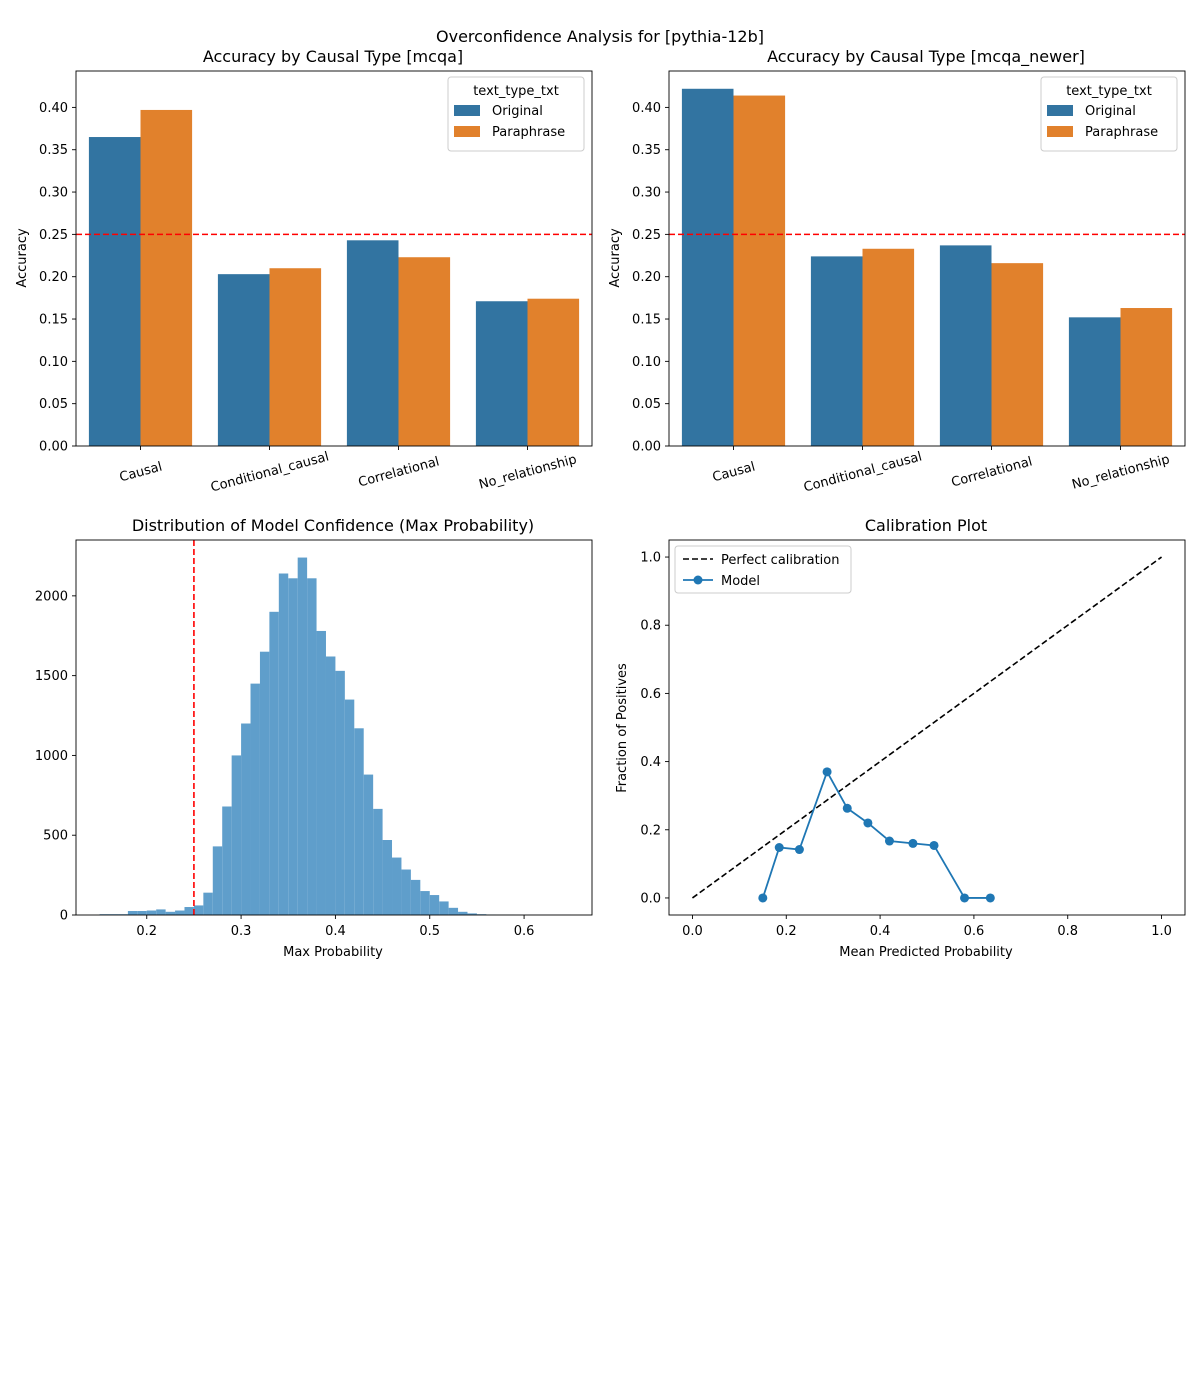  I want to click on y-tick-label: 0.25, so click(646, 235).